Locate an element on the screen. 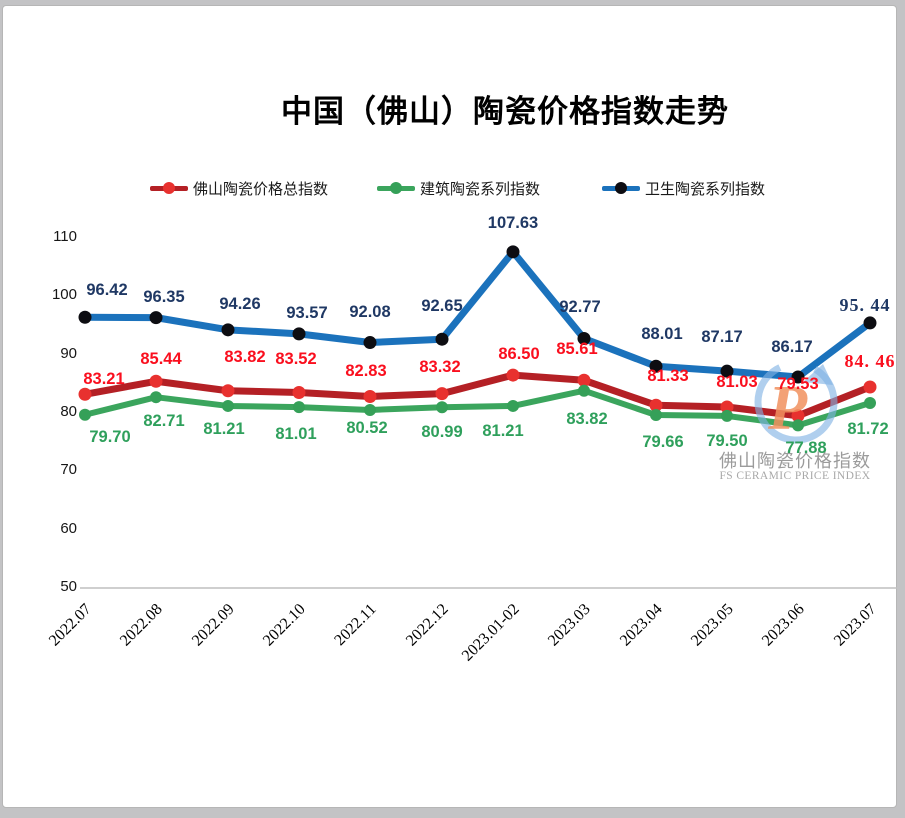 The width and height of the screenshot is (905, 818). legend-label-building-index: 建筑陶瓷系列指数 is located at coordinates (480, 189).